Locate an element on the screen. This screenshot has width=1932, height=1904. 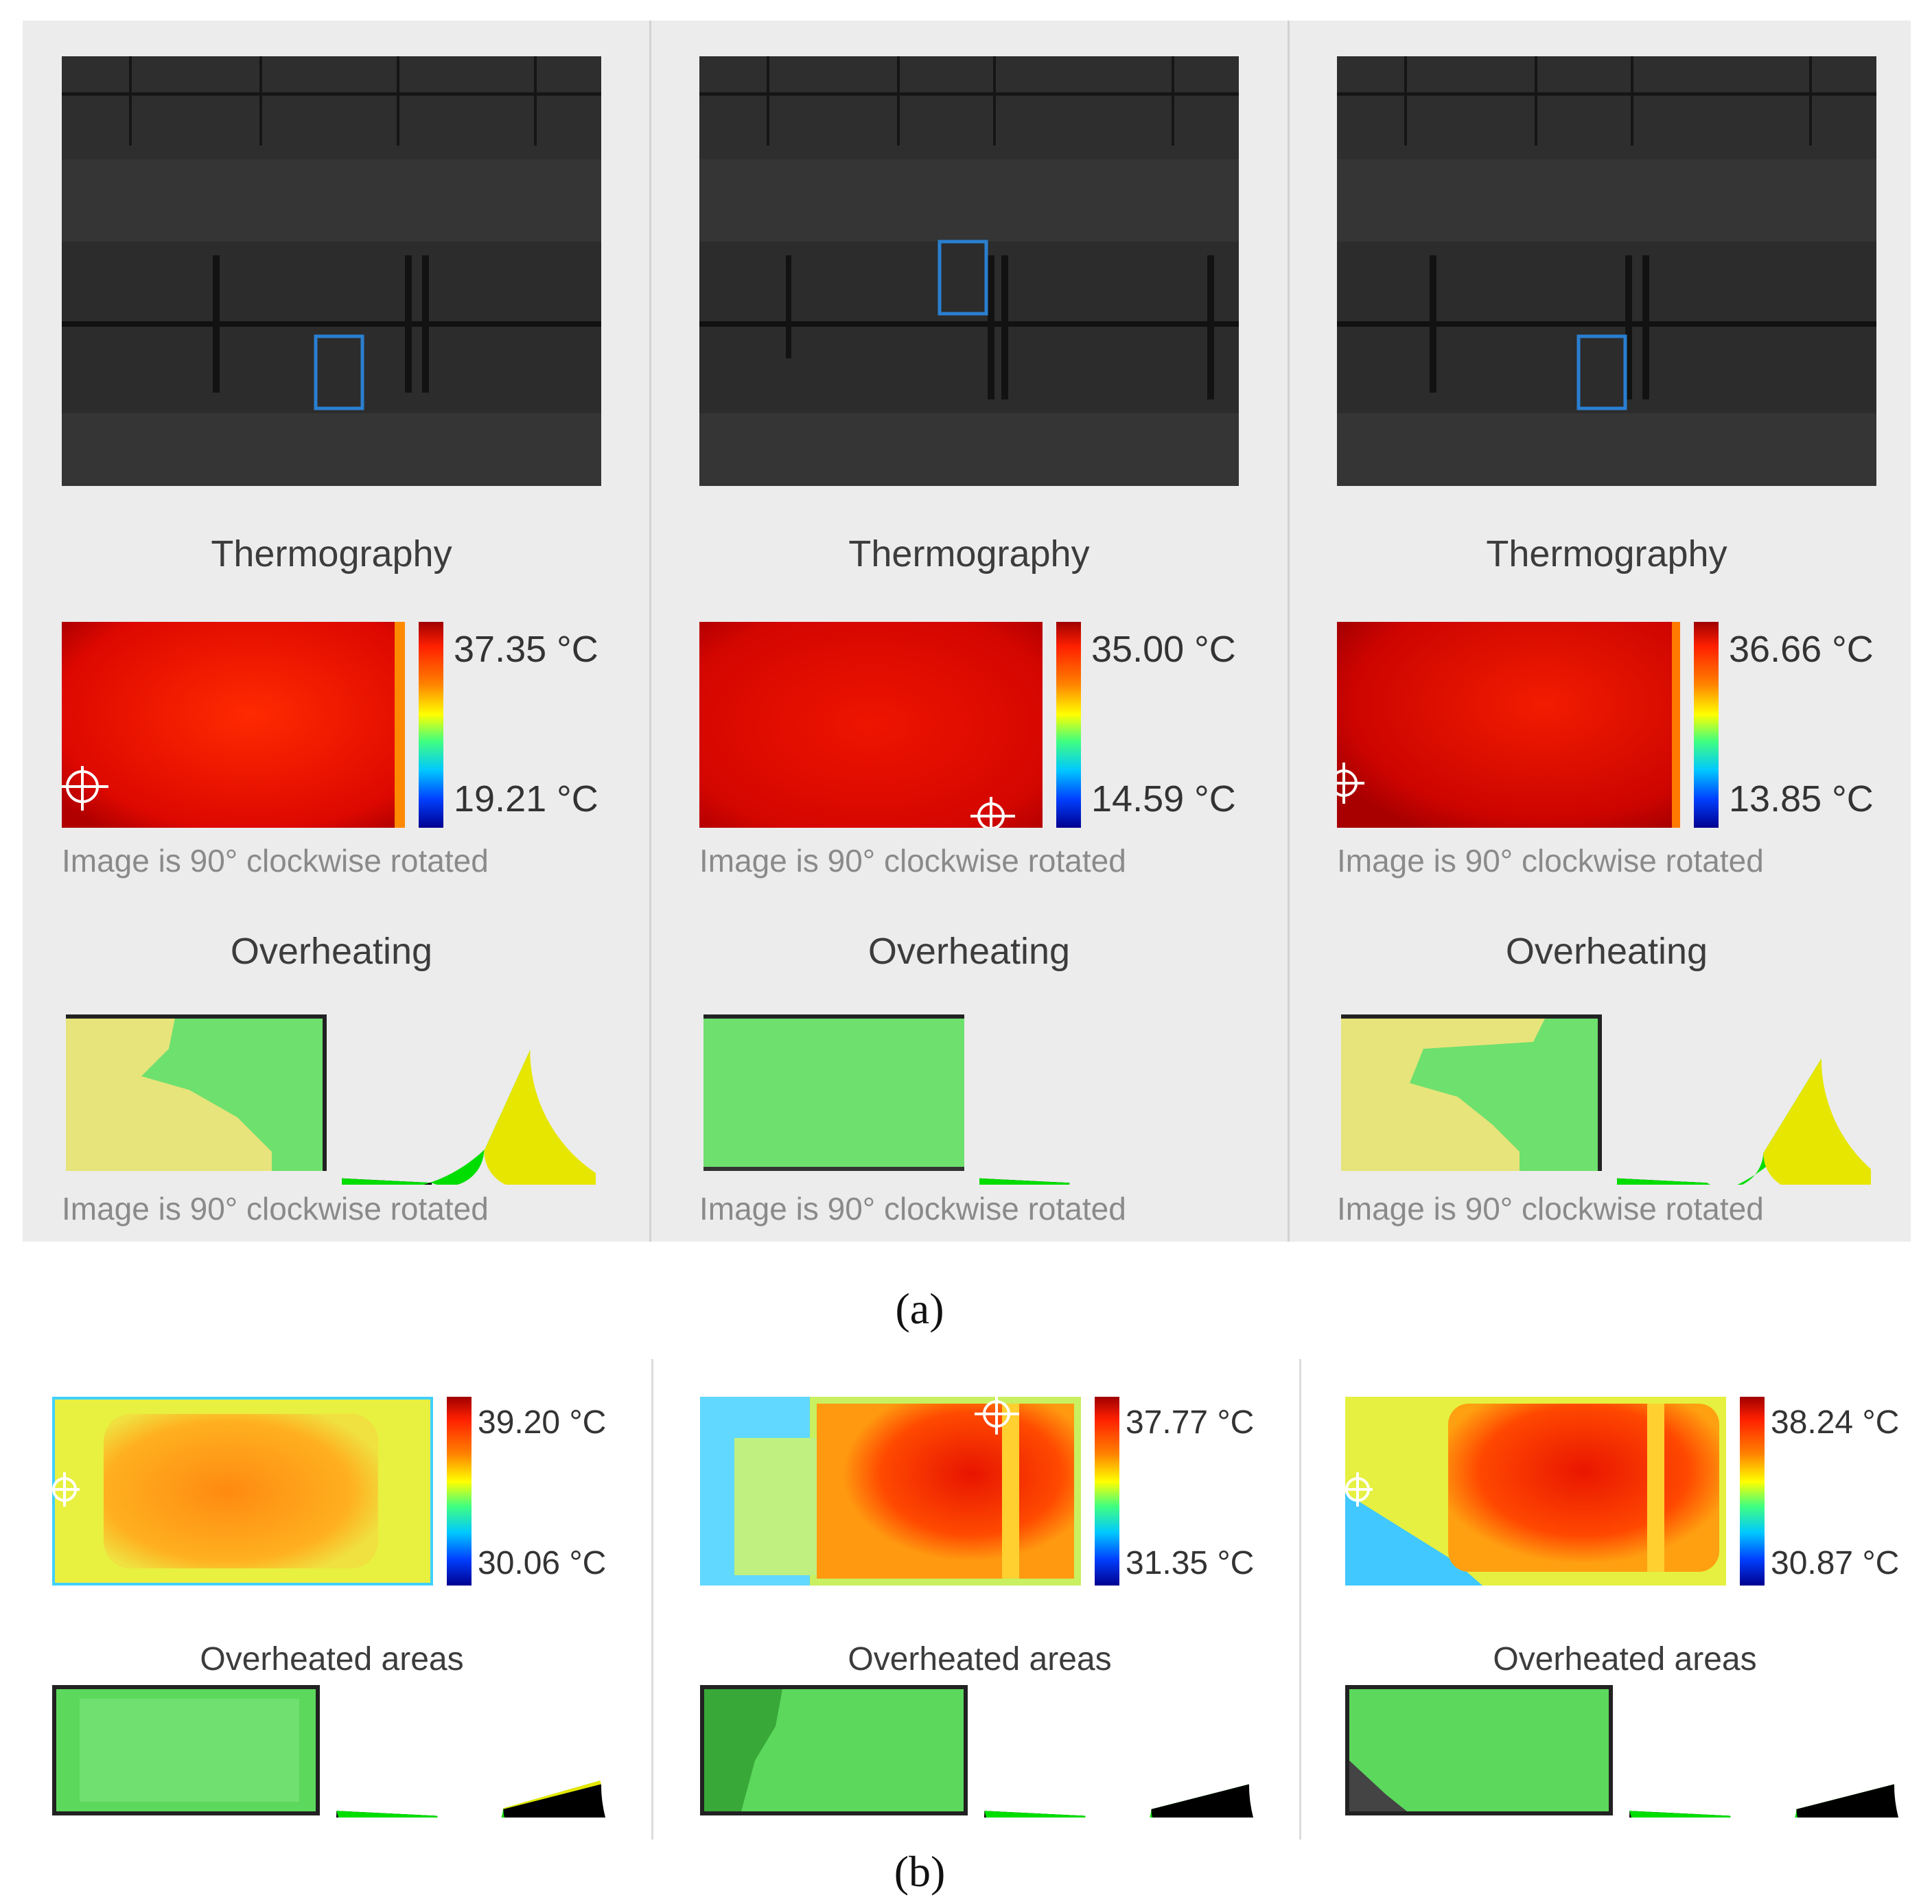
caption-b: (b) is located at coordinates (920, 1871).